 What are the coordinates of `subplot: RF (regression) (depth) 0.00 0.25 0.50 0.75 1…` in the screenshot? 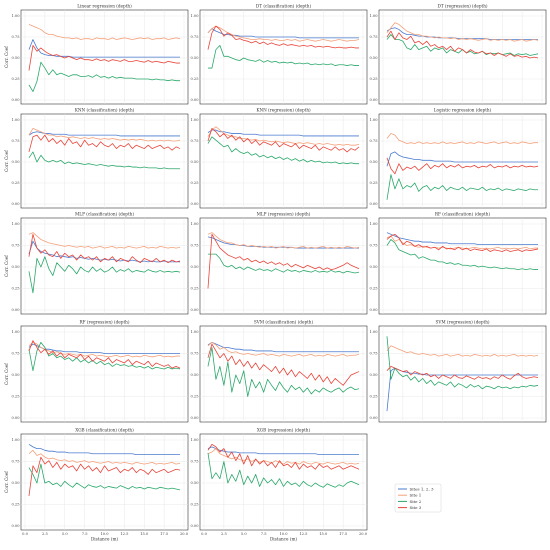 It's located at (96, 371).